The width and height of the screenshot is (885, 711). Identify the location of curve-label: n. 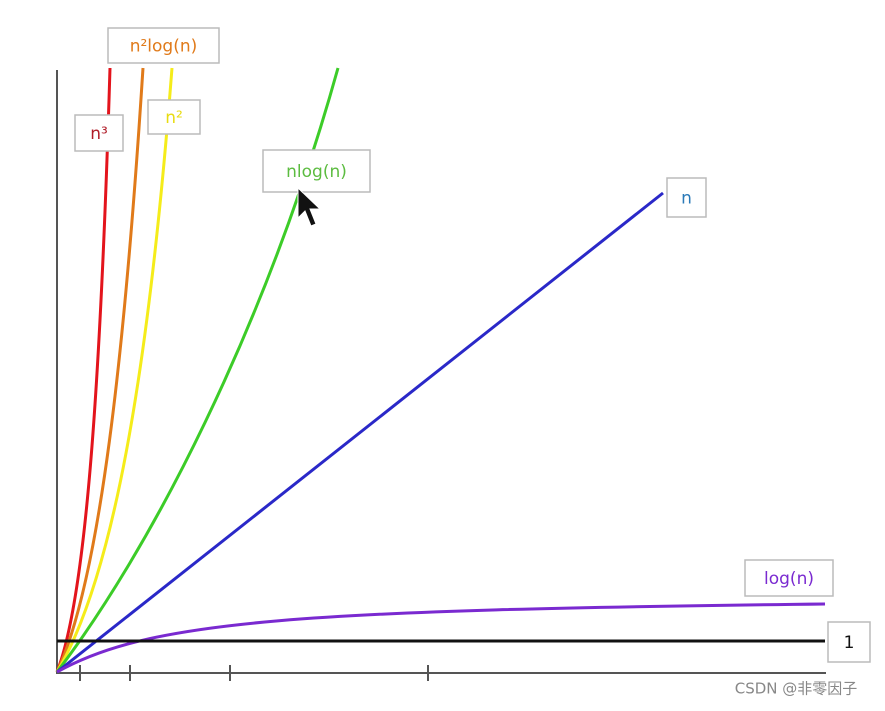
(686, 199).